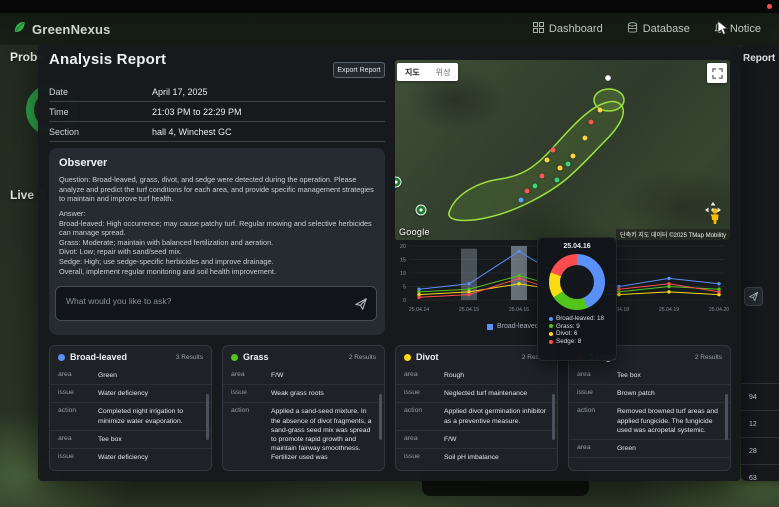 The height and width of the screenshot is (507, 779). I want to click on legend-item-broad-leaved: Broad-leaved, so click(513, 326).